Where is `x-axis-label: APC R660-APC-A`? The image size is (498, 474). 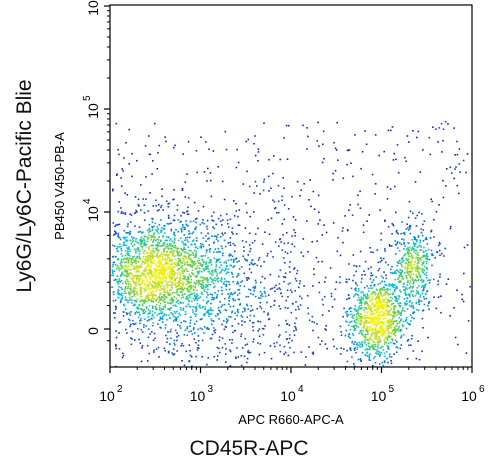
x-axis-label: APC R660-APC-A is located at coordinates (291, 419).